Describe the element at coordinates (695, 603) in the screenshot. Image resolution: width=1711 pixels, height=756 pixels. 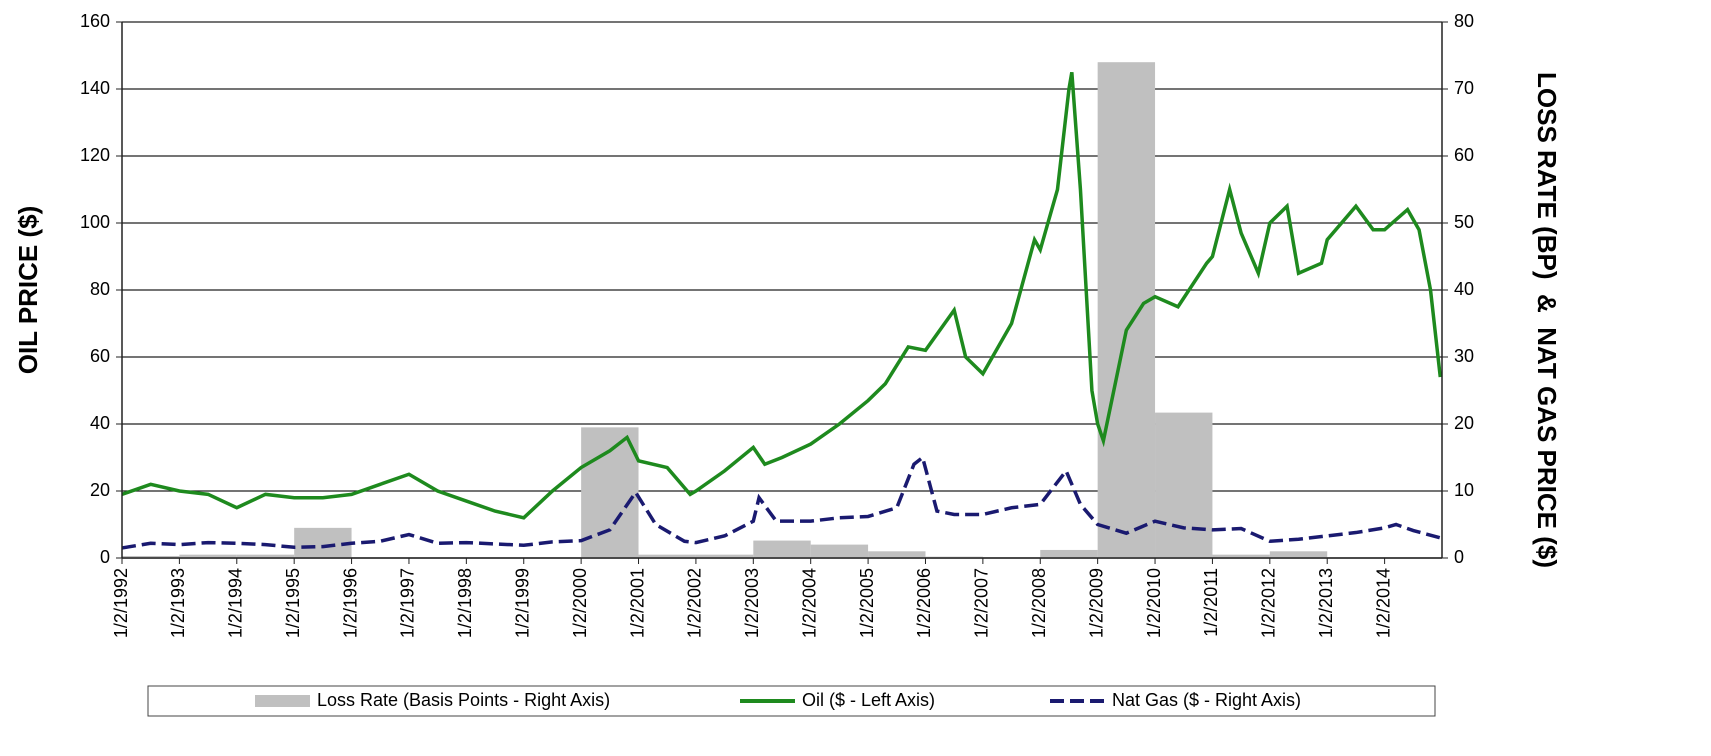
I see `x-tick-label: 1/2/2002` at that location.